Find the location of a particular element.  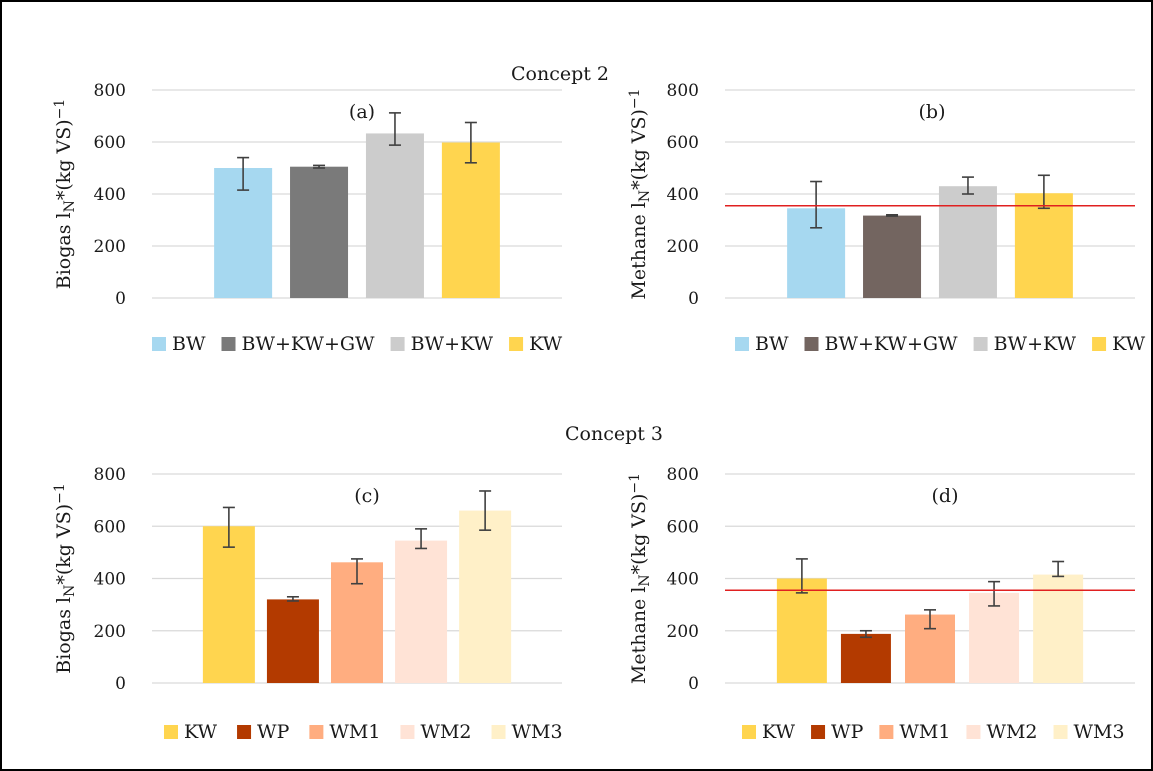

concept-title-2: Concept 2 is located at coordinates (560, 74).